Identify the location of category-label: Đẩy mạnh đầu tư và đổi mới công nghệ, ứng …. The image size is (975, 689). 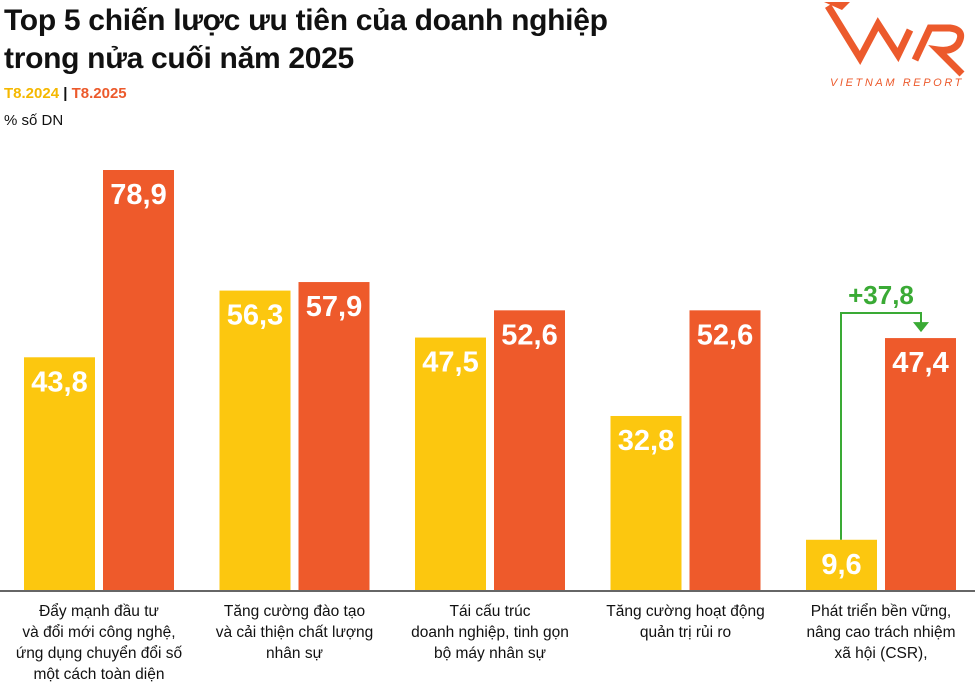
(99, 643).